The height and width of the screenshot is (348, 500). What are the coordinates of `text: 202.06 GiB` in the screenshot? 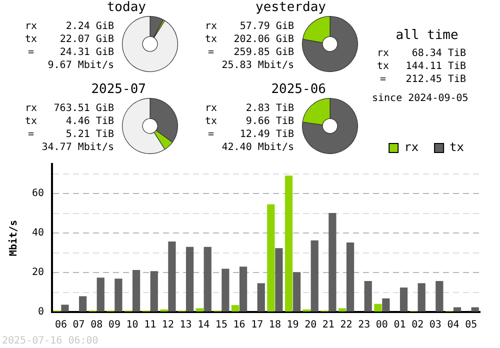 It's located at (263, 40).